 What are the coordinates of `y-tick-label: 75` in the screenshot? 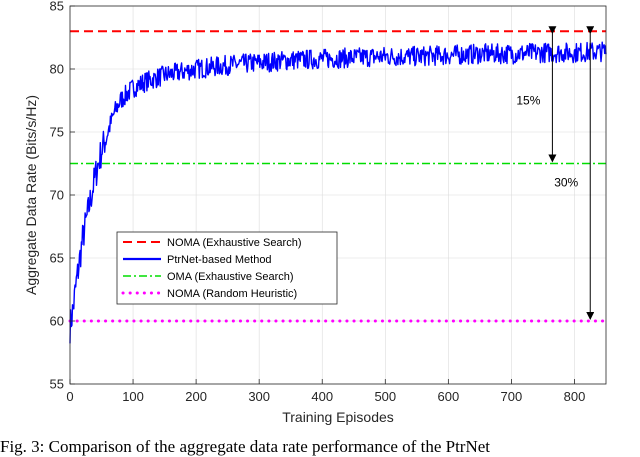 It's located at (57, 132).